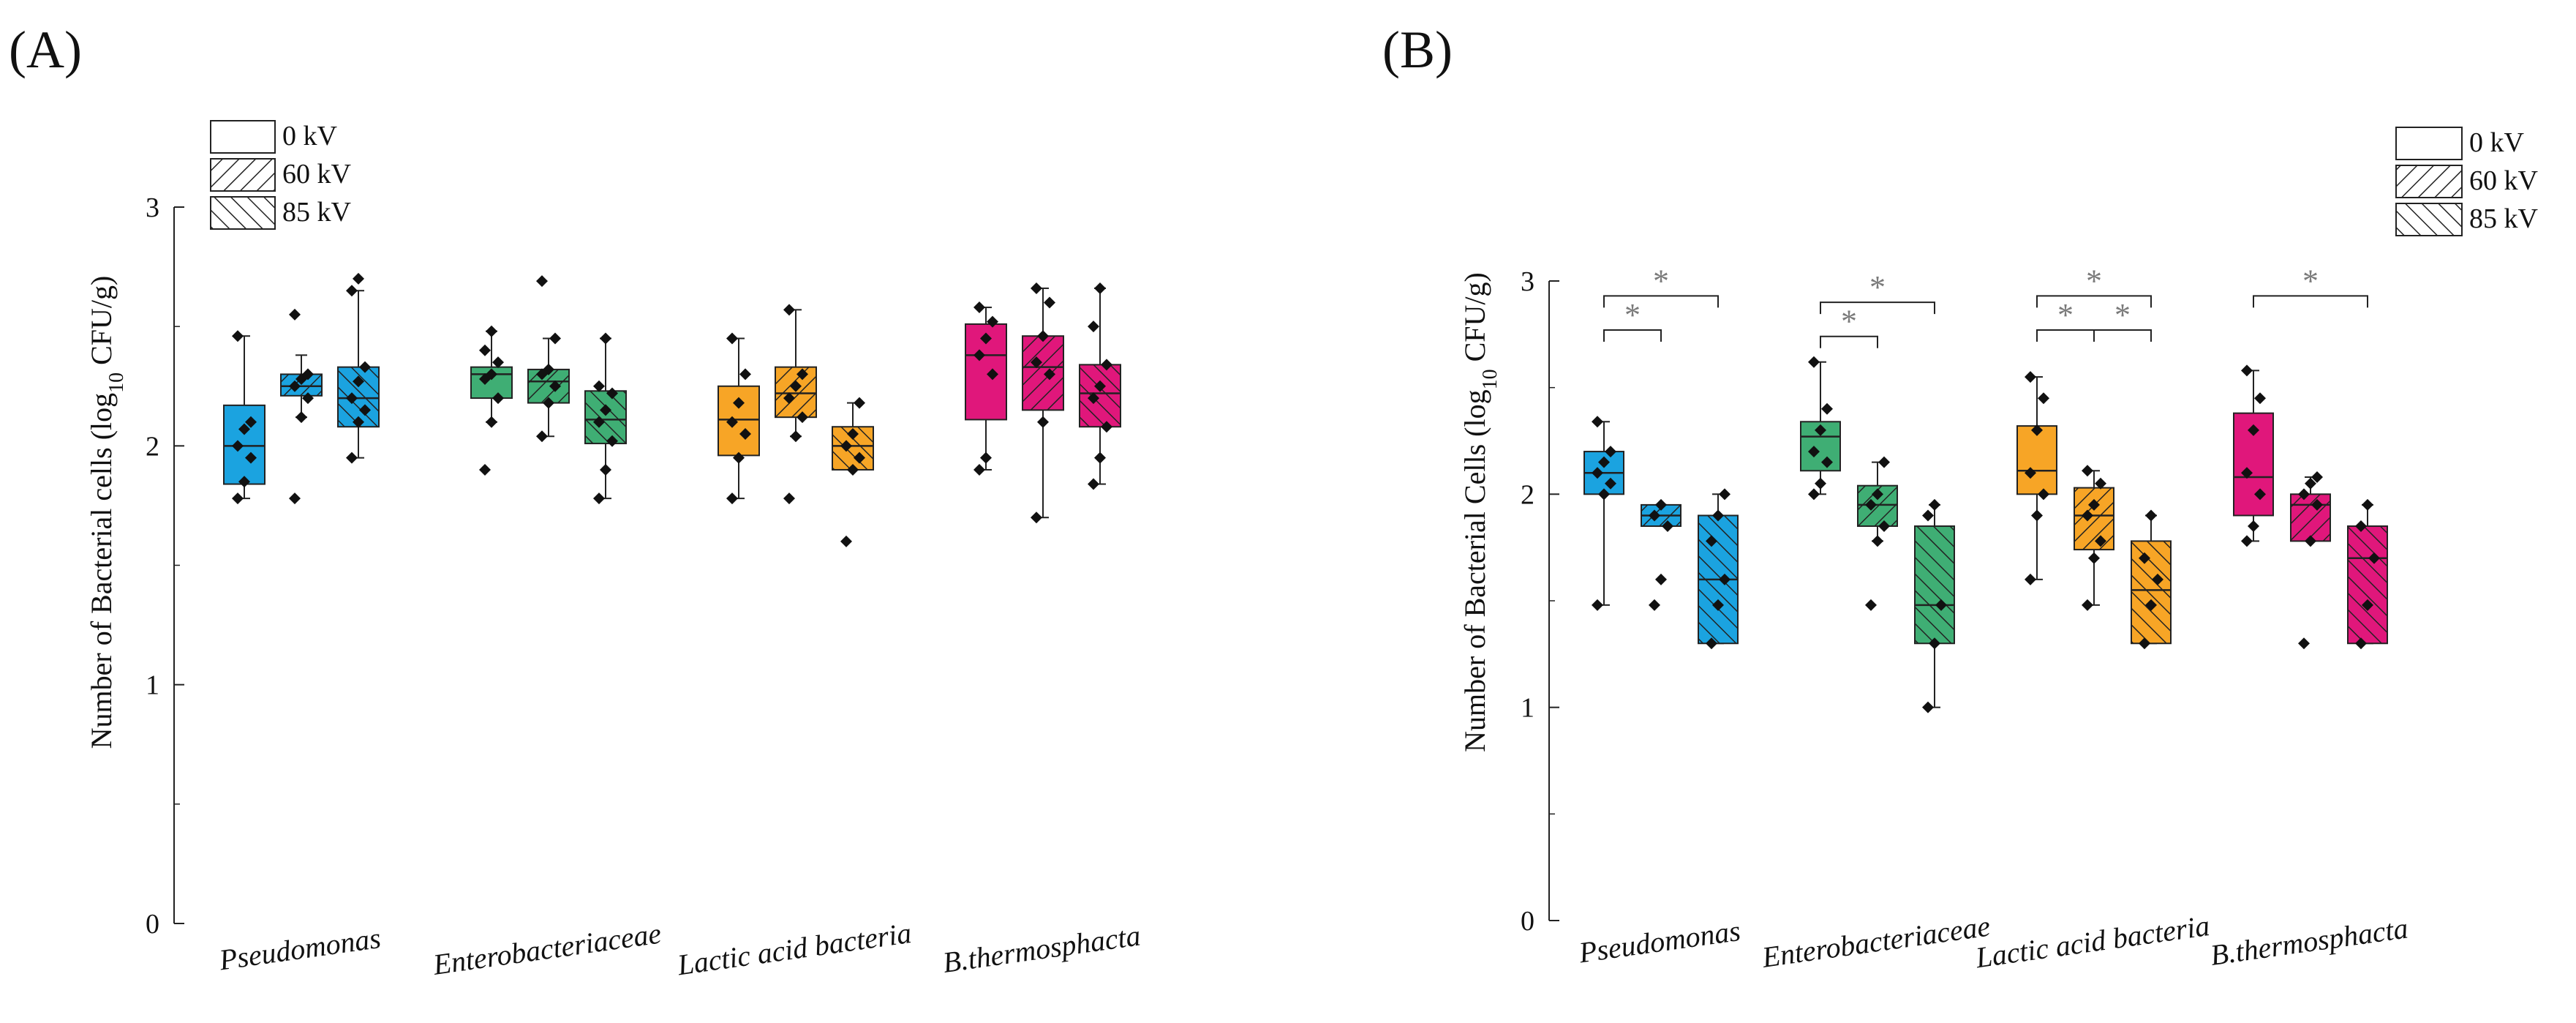 This screenshot has width=2576, height=1023. I want to click on panel-b-box-enterobacteriaceae-85-kv, so click(1934, 605).